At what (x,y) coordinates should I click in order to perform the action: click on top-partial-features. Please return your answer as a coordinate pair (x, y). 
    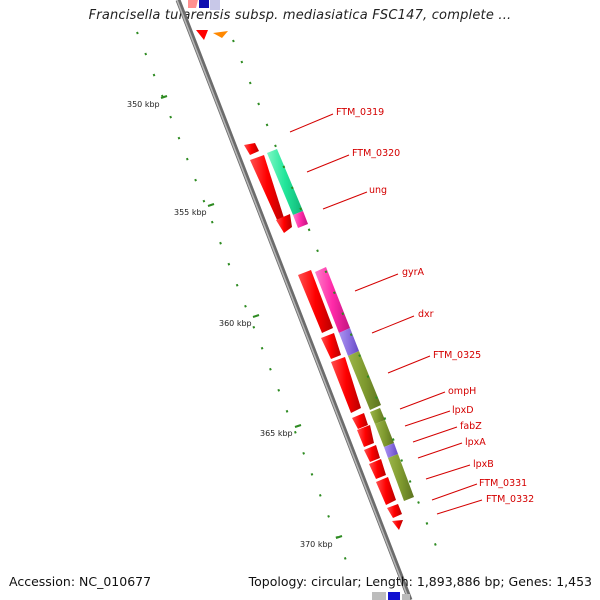
    Looking at the image, I should click on (208, 20).